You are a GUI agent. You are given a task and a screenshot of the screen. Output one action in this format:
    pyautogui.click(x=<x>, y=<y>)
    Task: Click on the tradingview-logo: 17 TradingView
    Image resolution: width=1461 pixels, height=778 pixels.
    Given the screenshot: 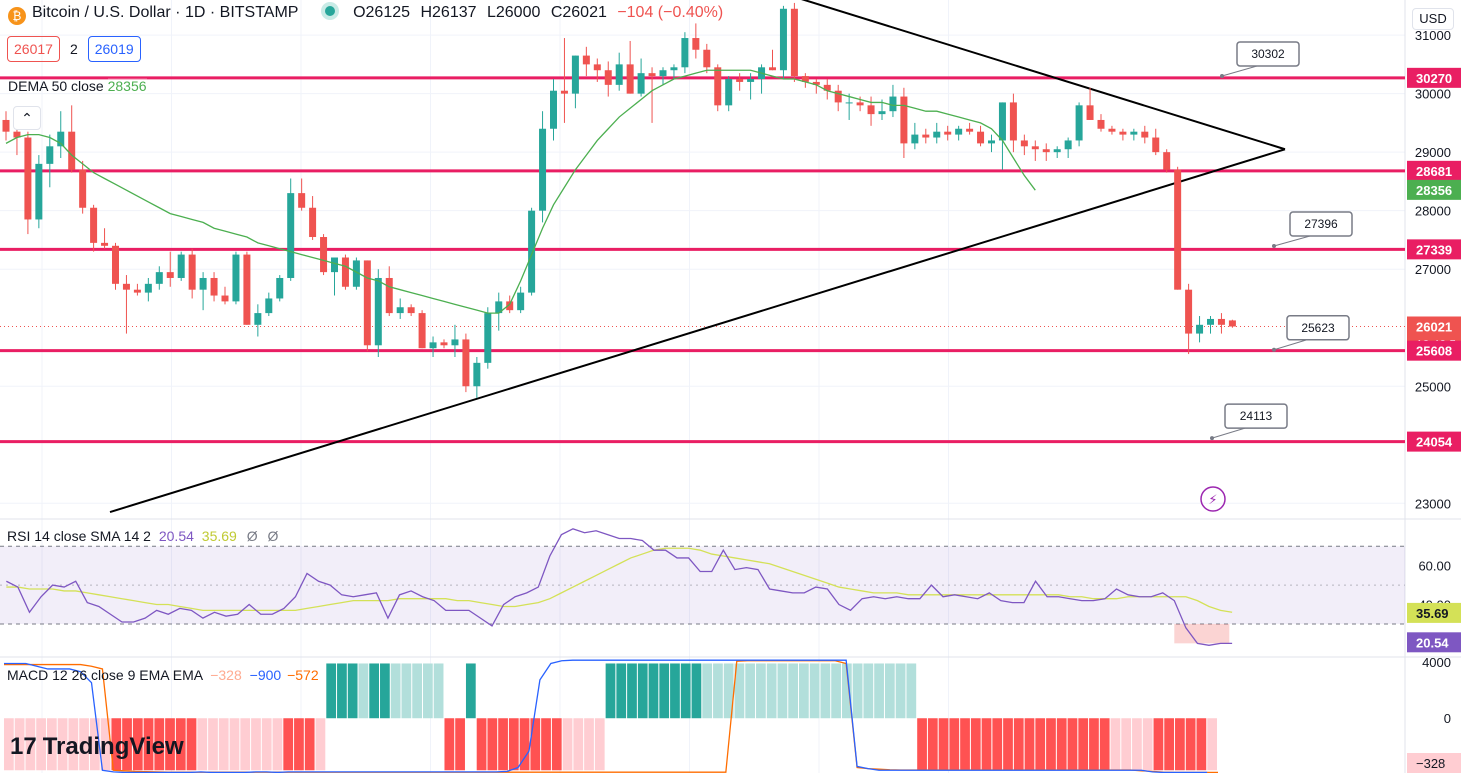 What is the action you would take?
    pyautogui.click(x=97, y=747)
    